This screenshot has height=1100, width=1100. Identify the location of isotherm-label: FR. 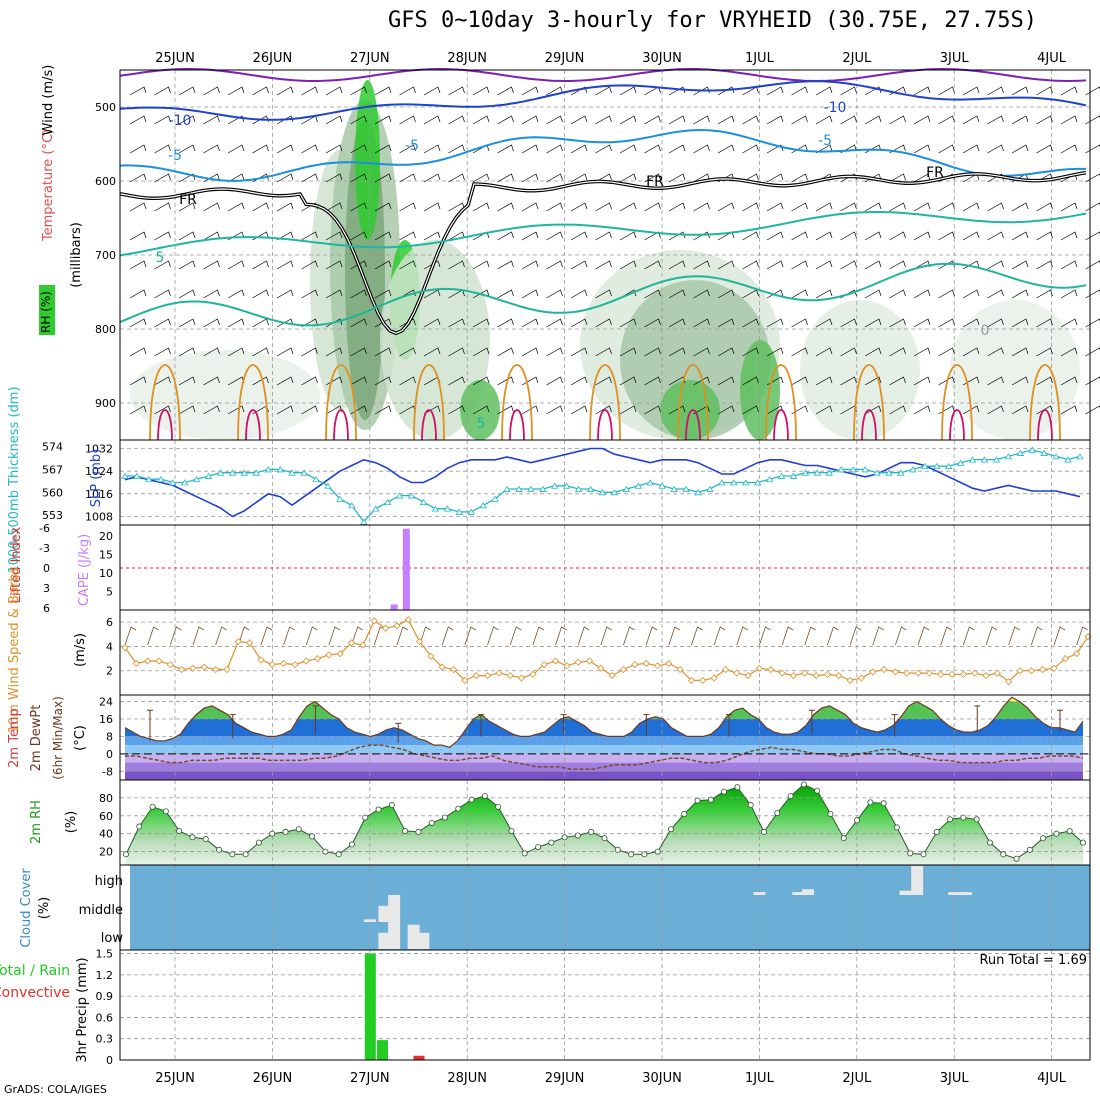
(655, 182).